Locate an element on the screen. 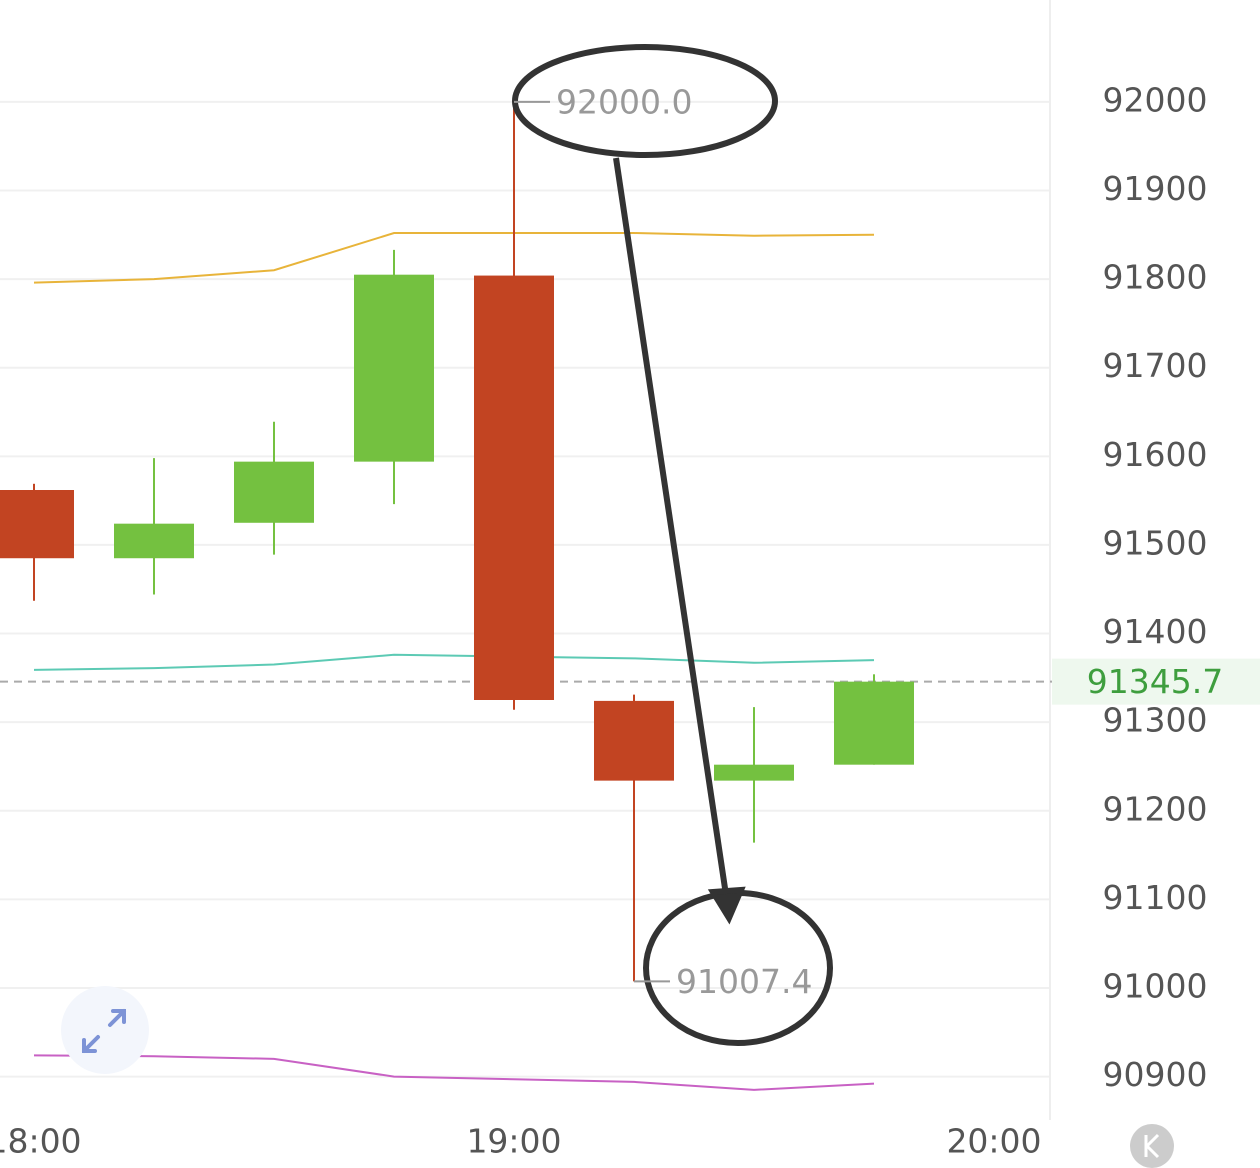 This screenshot has width=1260, height=1168. y-tick-label: 92000 is located at coordinates (1155, 99).